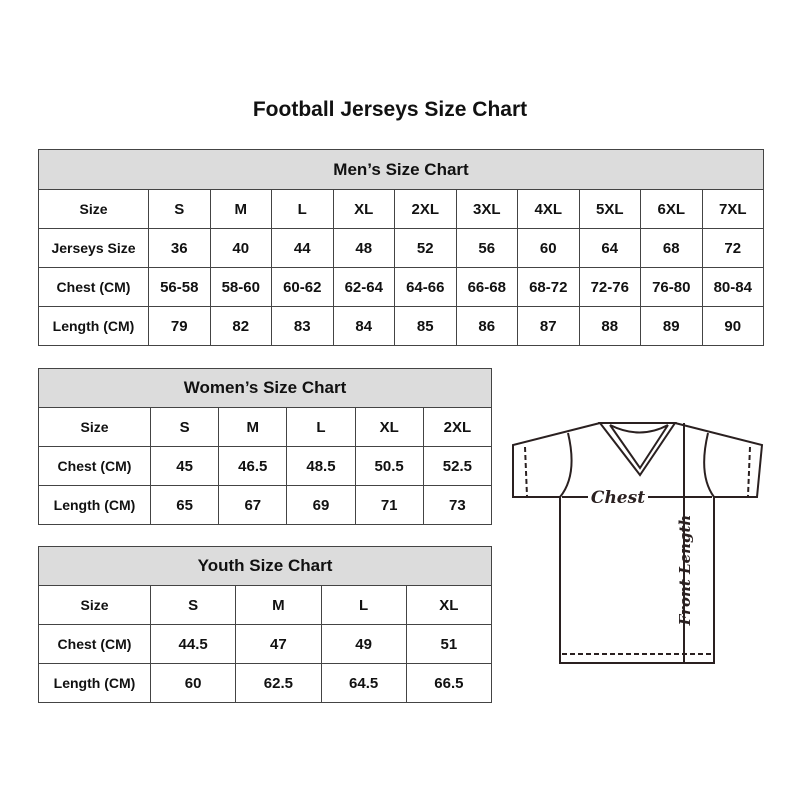  What do you see at coordinates (363, 287) in the screenshot?
I see `table-cell: 62-64` at bounding box center [363, 287].